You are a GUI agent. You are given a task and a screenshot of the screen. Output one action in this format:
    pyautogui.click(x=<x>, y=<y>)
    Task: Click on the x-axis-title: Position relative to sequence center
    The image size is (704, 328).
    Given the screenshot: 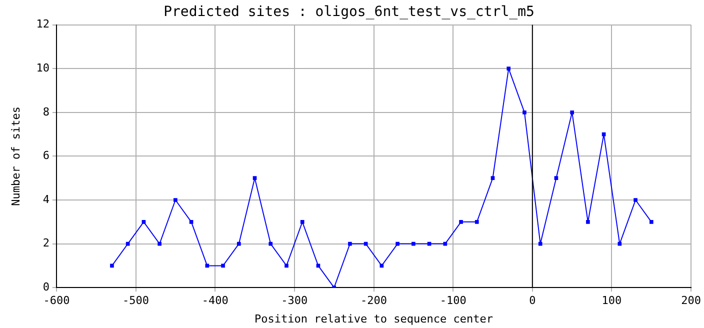 What is the action you would take?
    pyautogui.click(x=374, y=319)
    